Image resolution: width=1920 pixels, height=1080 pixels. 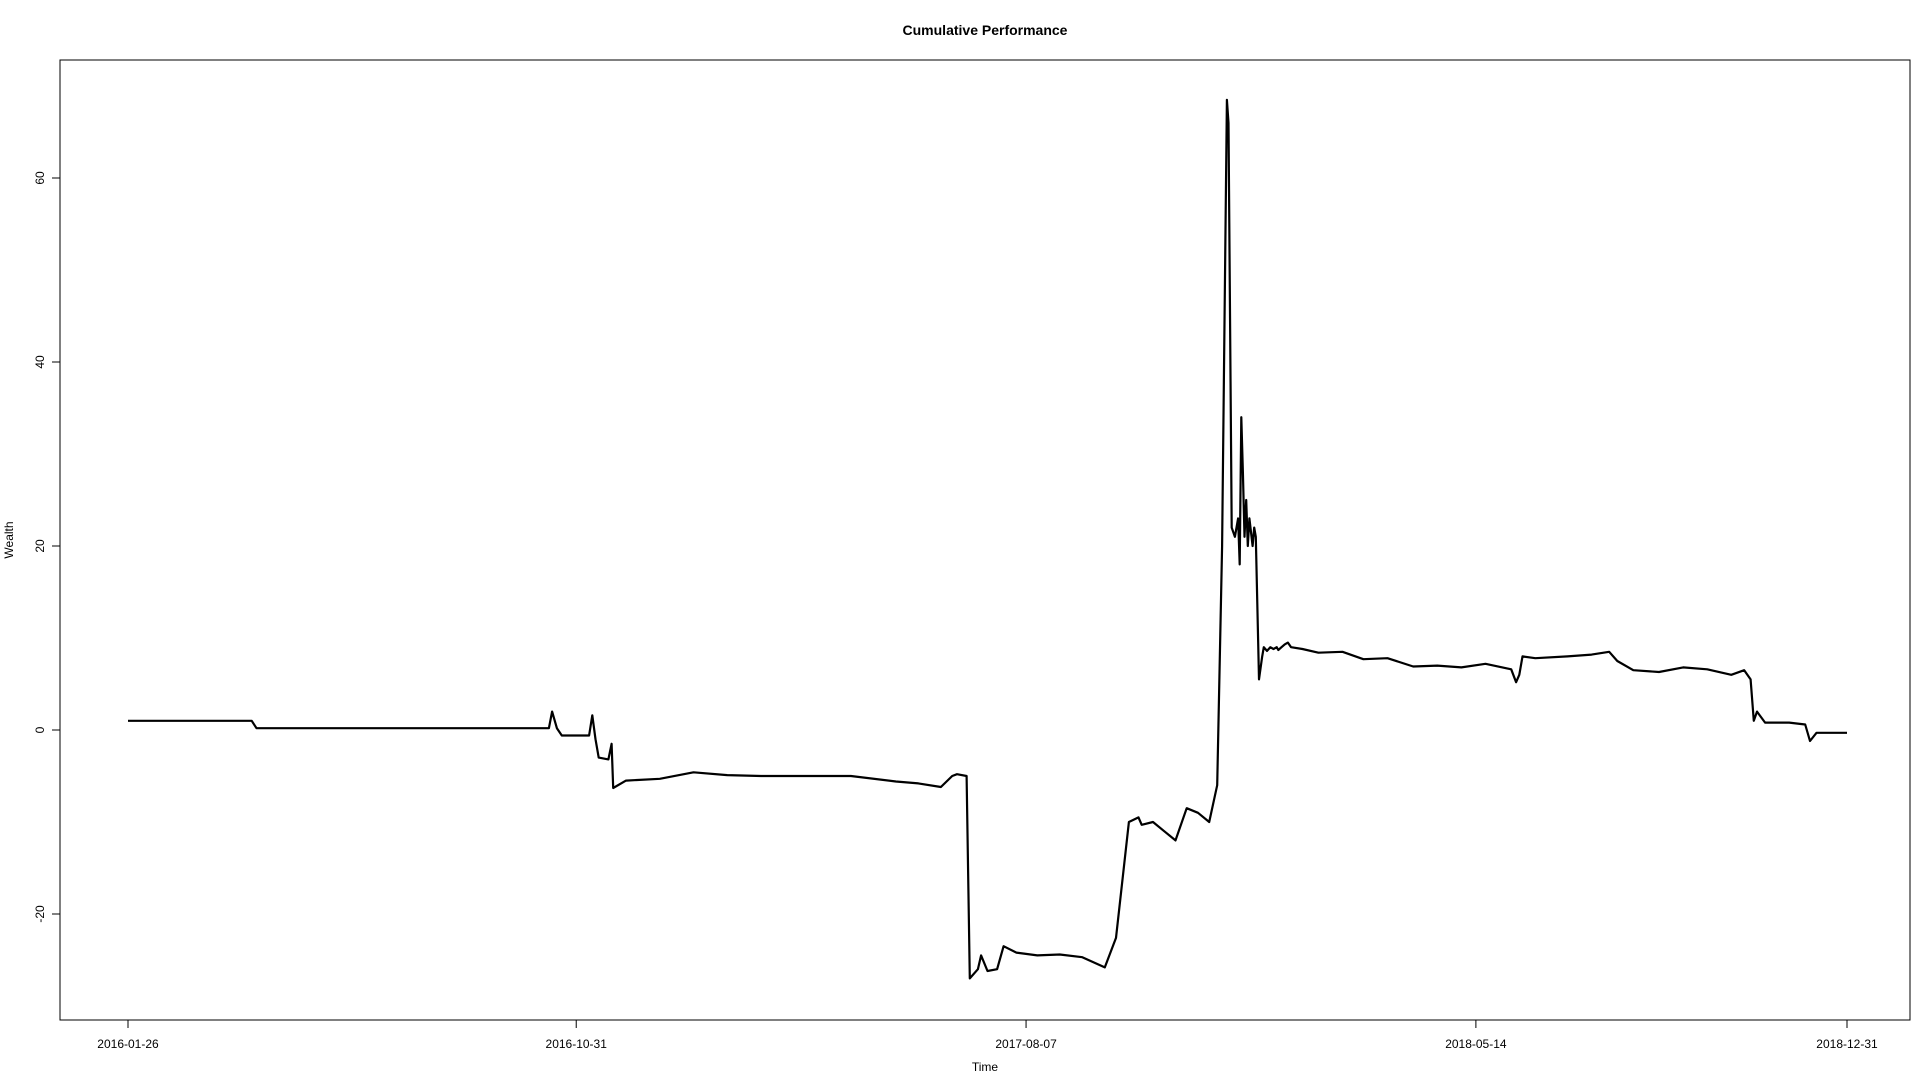 I want to click on x-tick-label: 2016-01-26, so click(x=128, y=1044).